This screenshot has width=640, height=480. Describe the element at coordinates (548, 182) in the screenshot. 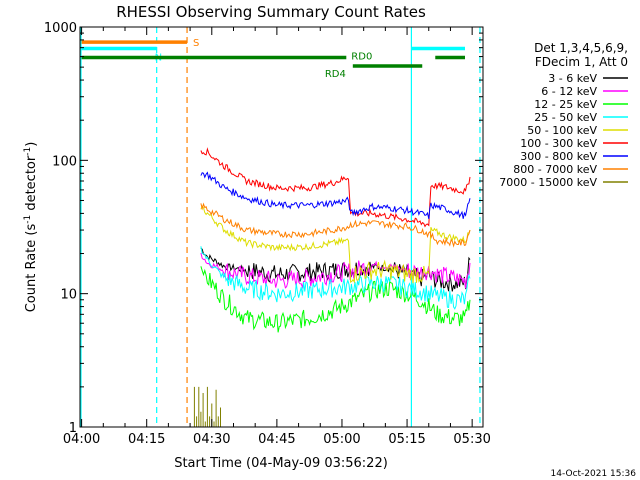

I see `legend-label: 7000 - 15000 keV` at that location.